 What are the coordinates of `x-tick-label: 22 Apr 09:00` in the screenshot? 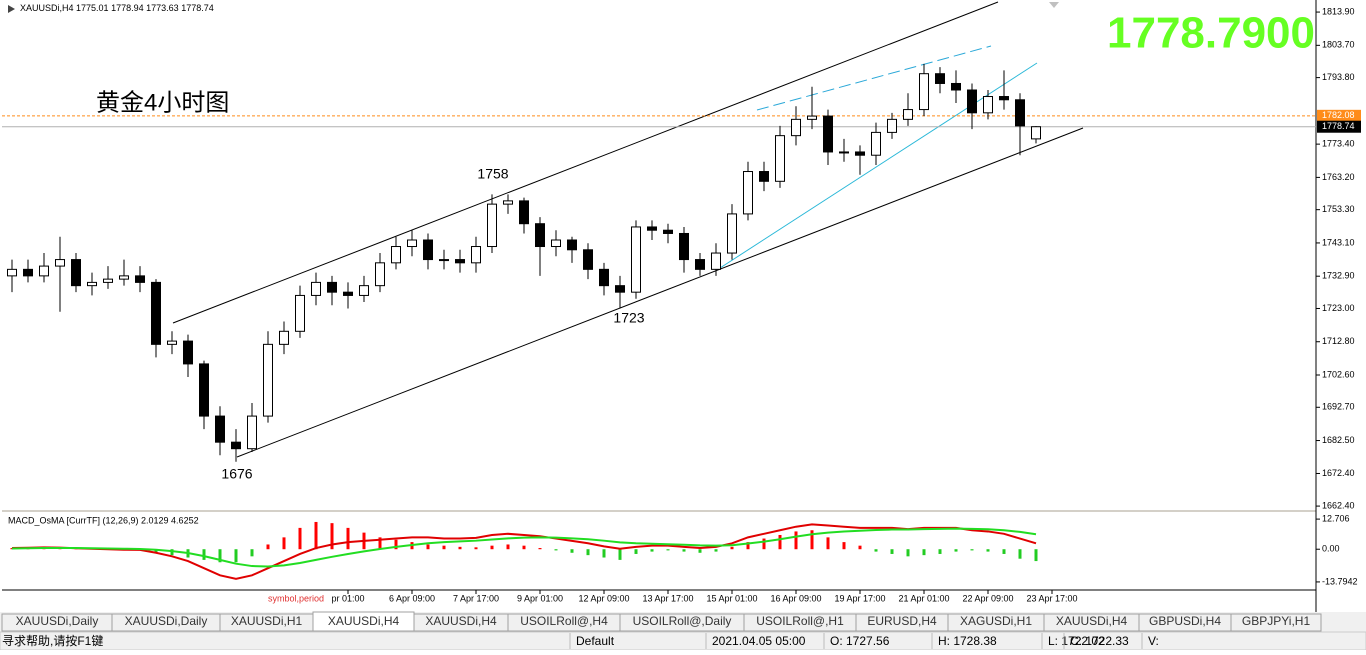 It's located at (987, 598).